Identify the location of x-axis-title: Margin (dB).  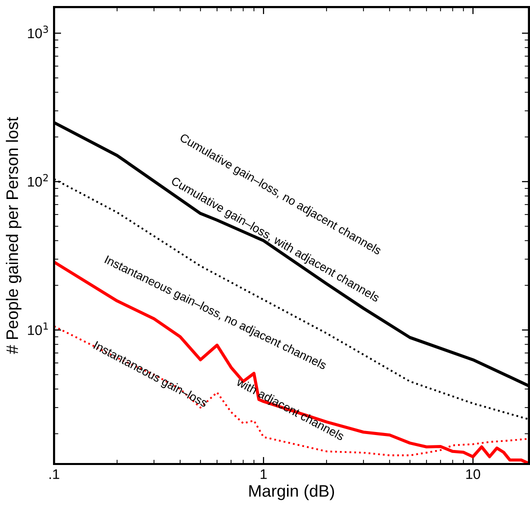
(291, 492).